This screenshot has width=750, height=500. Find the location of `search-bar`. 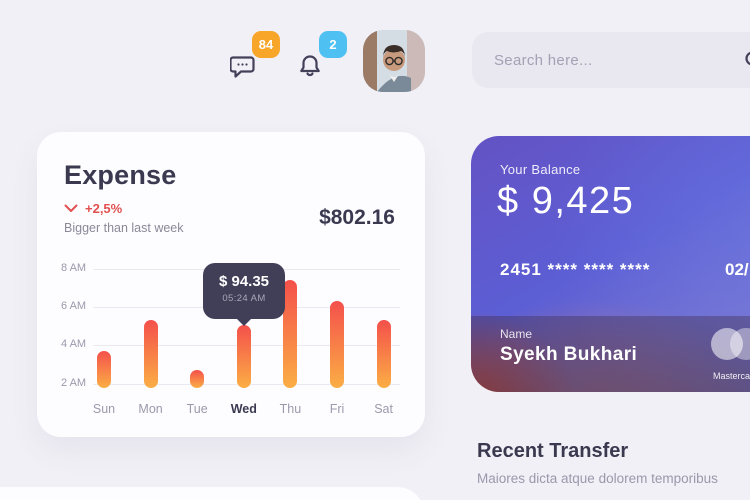

search-bar is located at coordinates (611, 60).